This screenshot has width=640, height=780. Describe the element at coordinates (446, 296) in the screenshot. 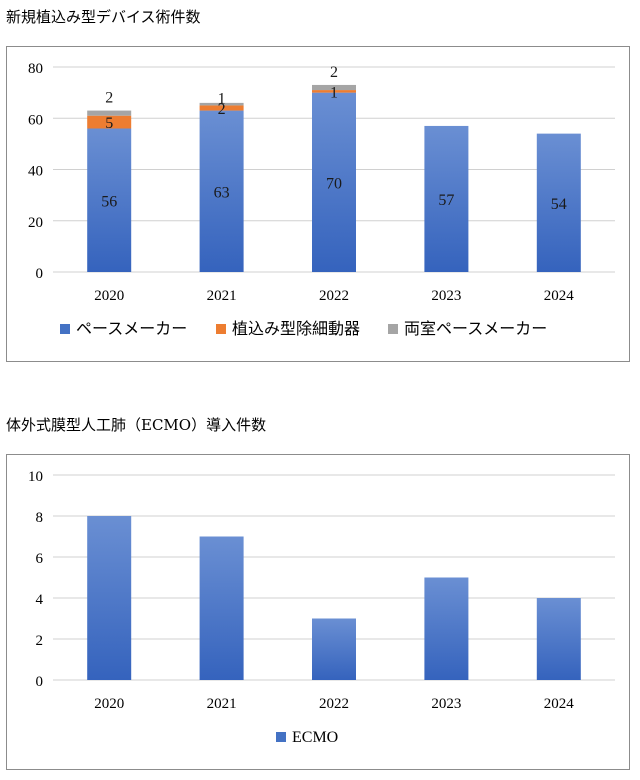

I see `c0-x-tick-label: 2023` at that location.